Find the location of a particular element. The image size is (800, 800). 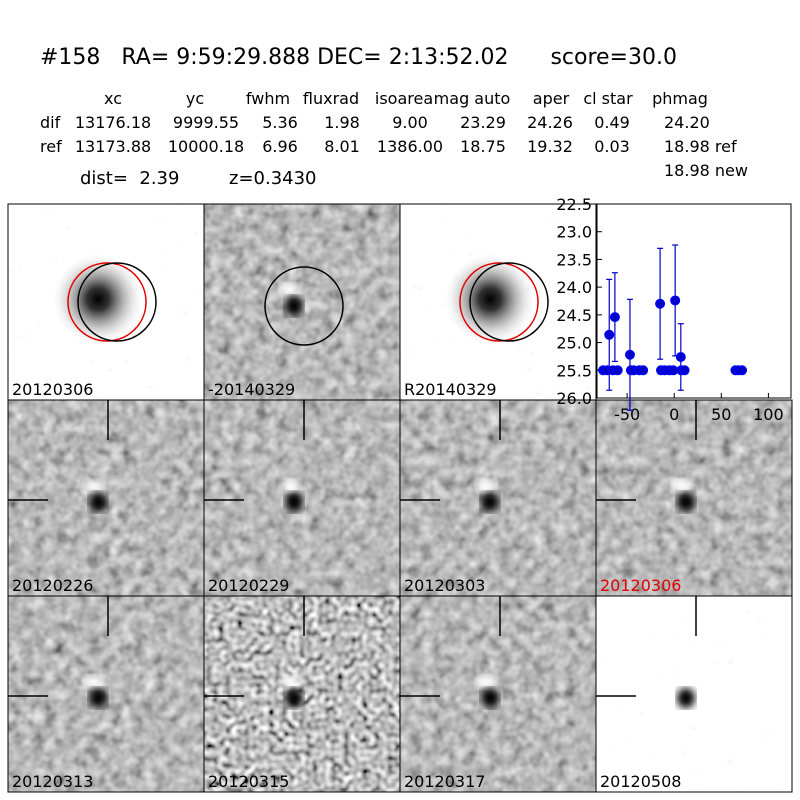

y-tick-label: 23.5 is located at coordinates (574, 259).